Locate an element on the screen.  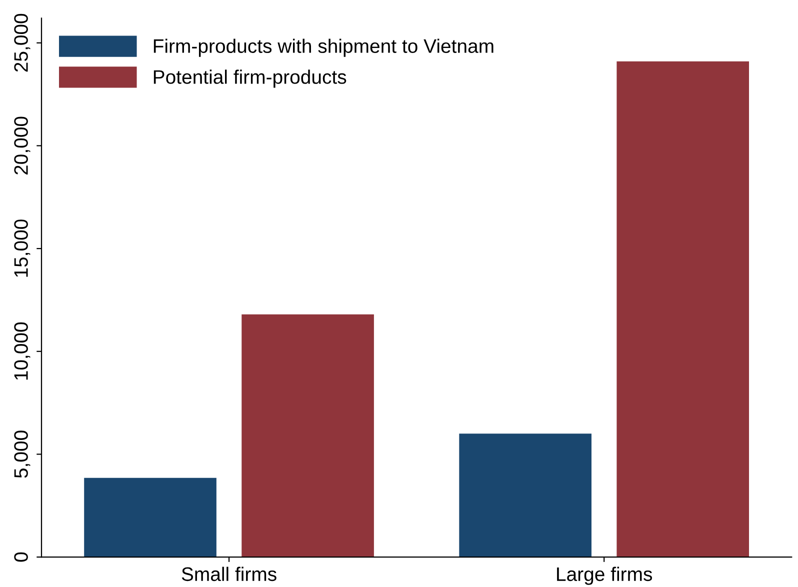
y-tick-label: 5,000 is located at coordinates (22, 454).